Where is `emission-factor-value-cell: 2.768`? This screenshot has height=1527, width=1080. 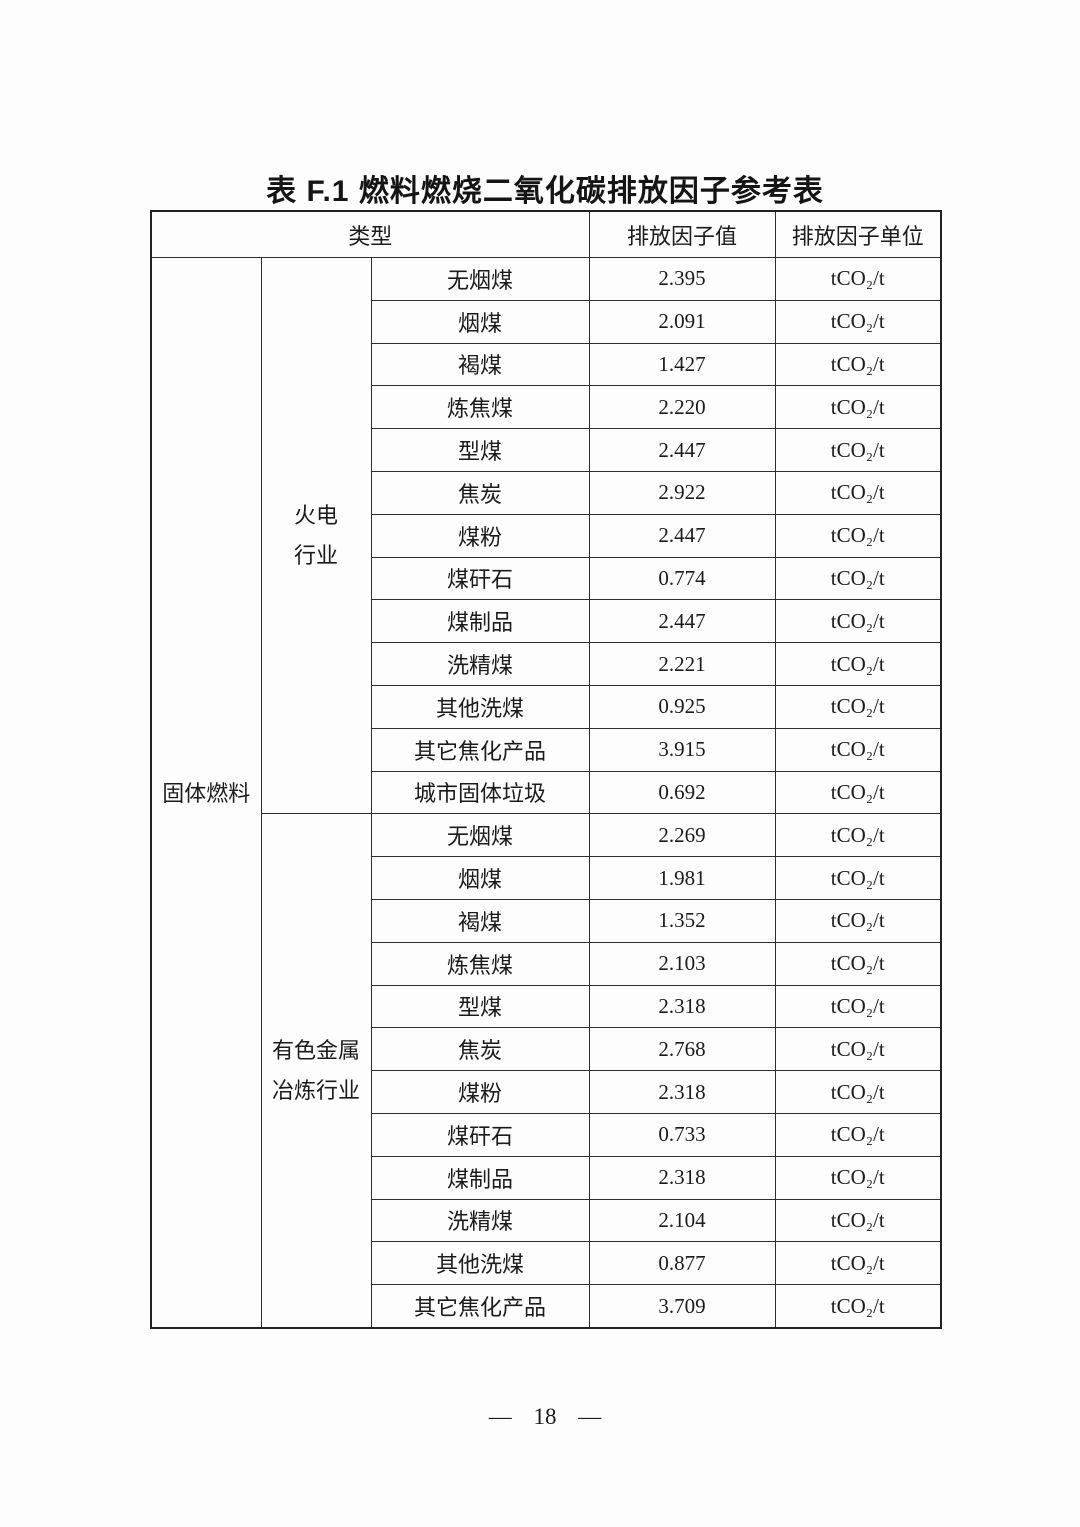 emission-factor-value-cell: 2.768 is located at coordinates (682, 1049).